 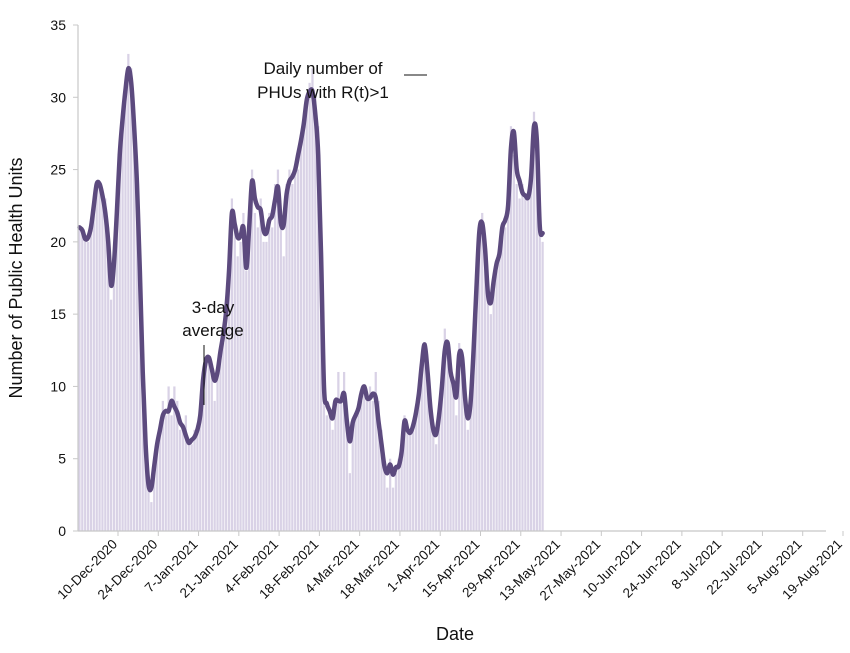 What do you see at coordinates (16, 277) in the screenshot?
I see `y-axis-title: Number of Public Health Units` at bounding box center [16, 277].